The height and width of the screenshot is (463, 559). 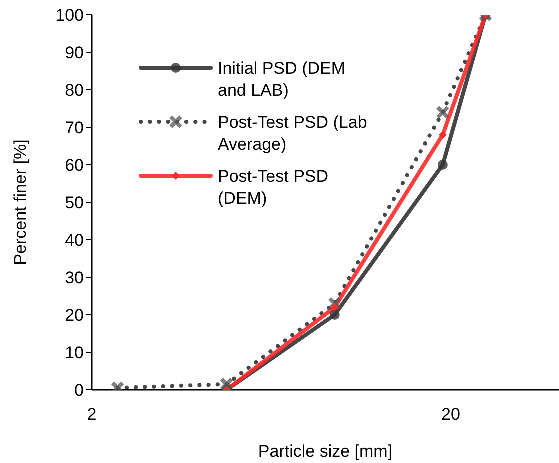 I want to click on y-tick-label: 100, so click(x=70, y=16).